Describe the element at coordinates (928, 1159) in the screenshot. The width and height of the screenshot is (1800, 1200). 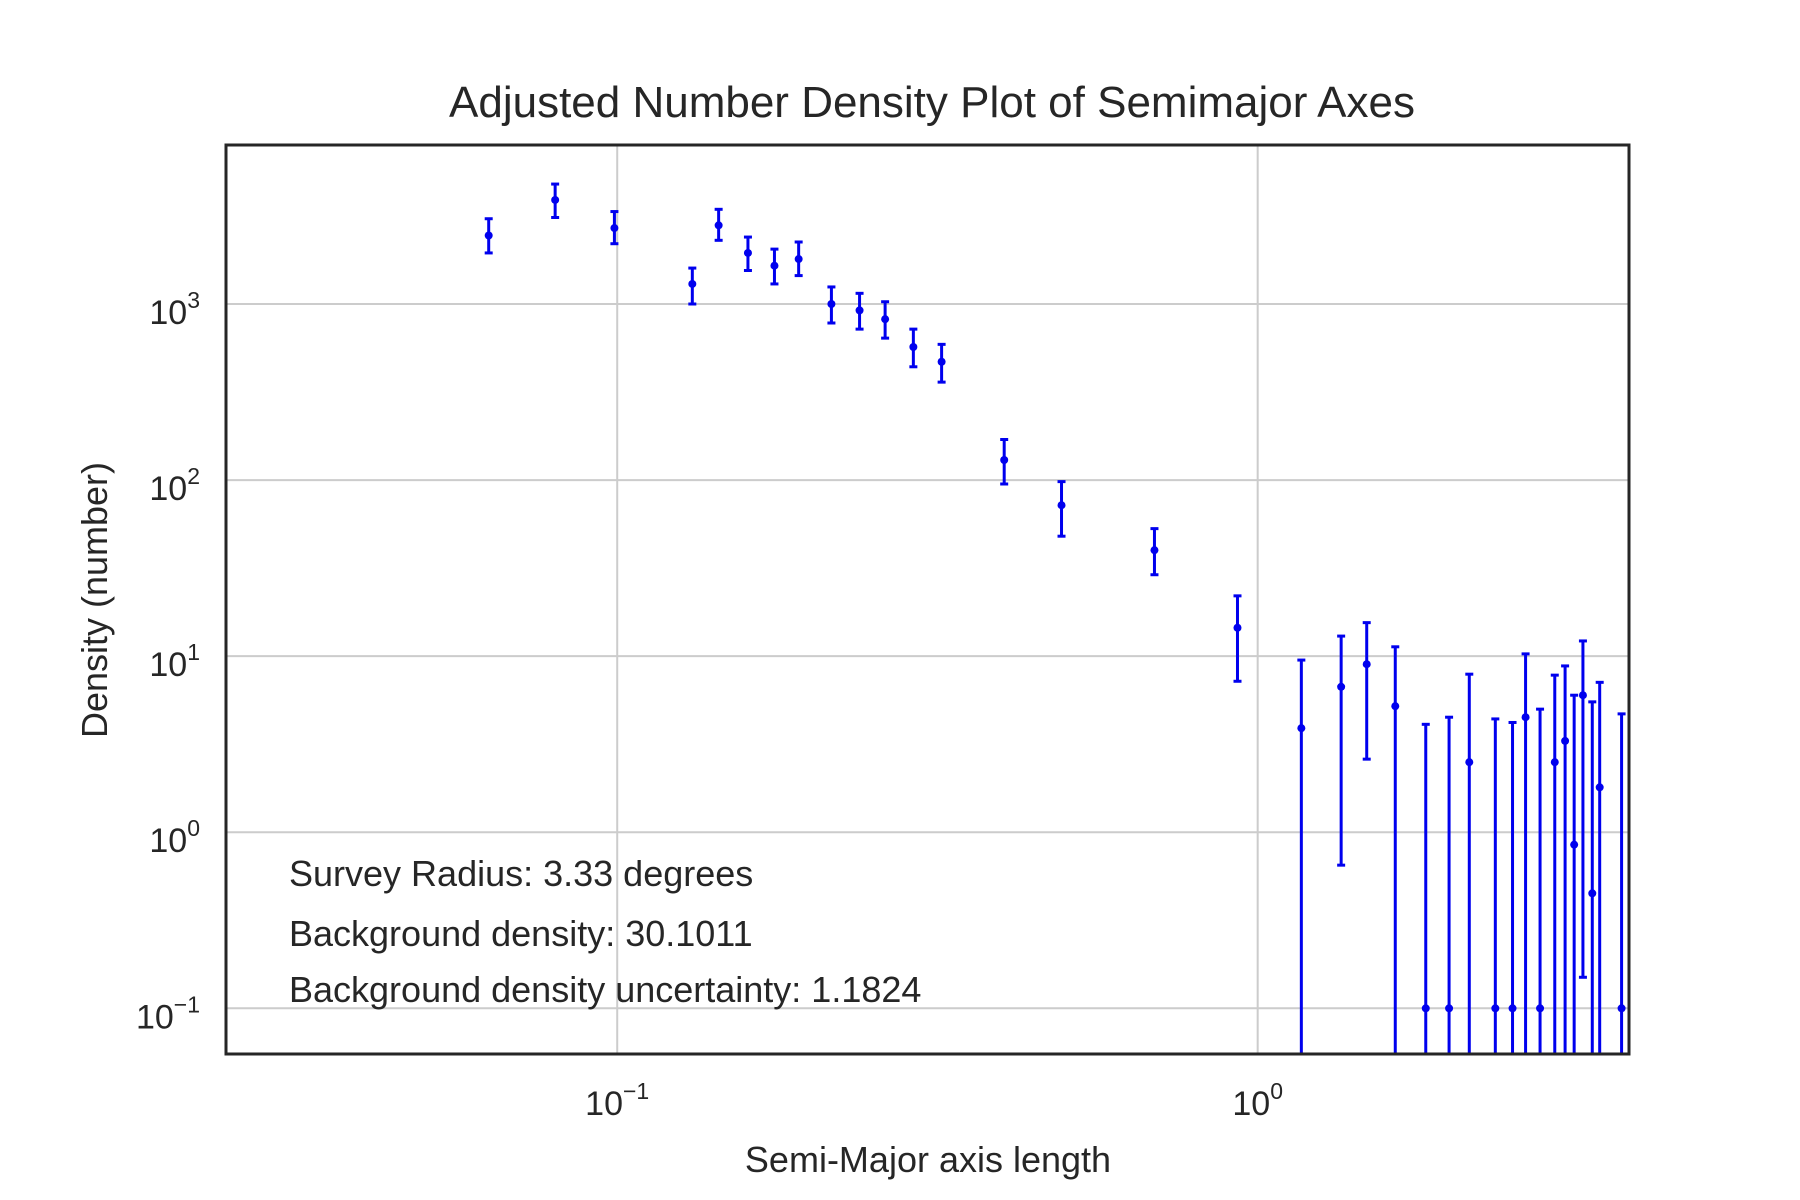
I see `x-axis-label: Semi-Major axis length` at that location.